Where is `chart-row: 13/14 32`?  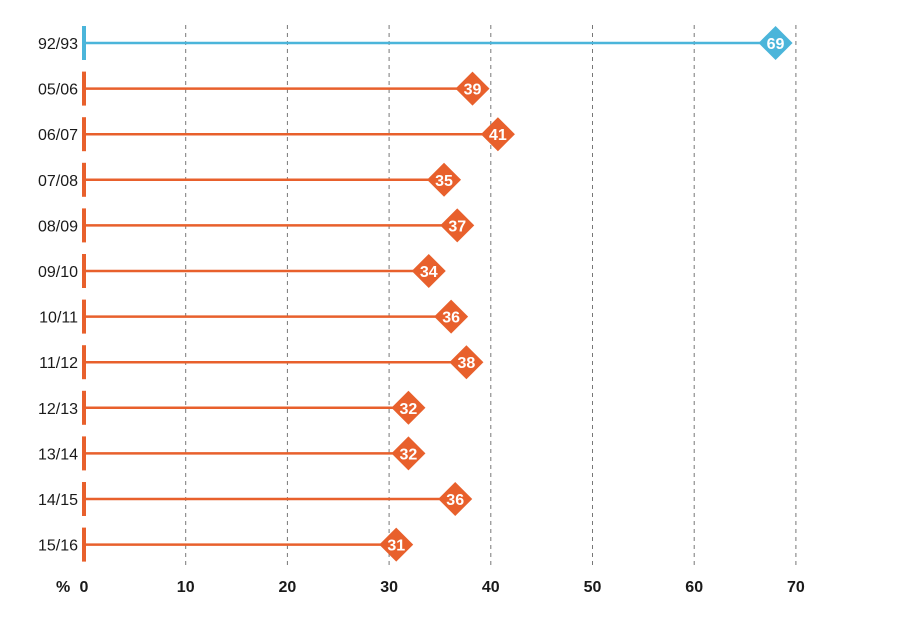
chart-row: 13/14 32 is located at coordinates (232, 453).